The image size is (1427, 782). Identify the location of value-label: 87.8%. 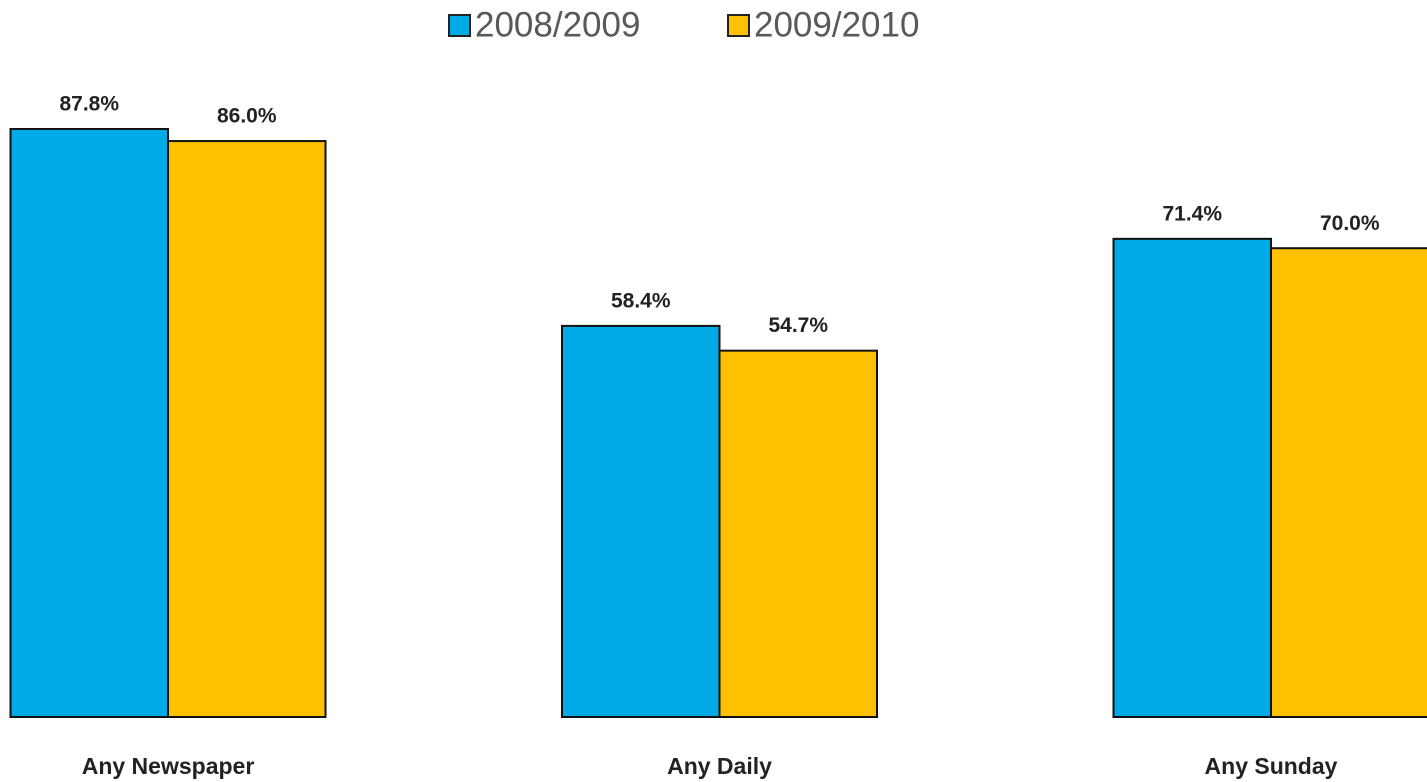
(89, 104).